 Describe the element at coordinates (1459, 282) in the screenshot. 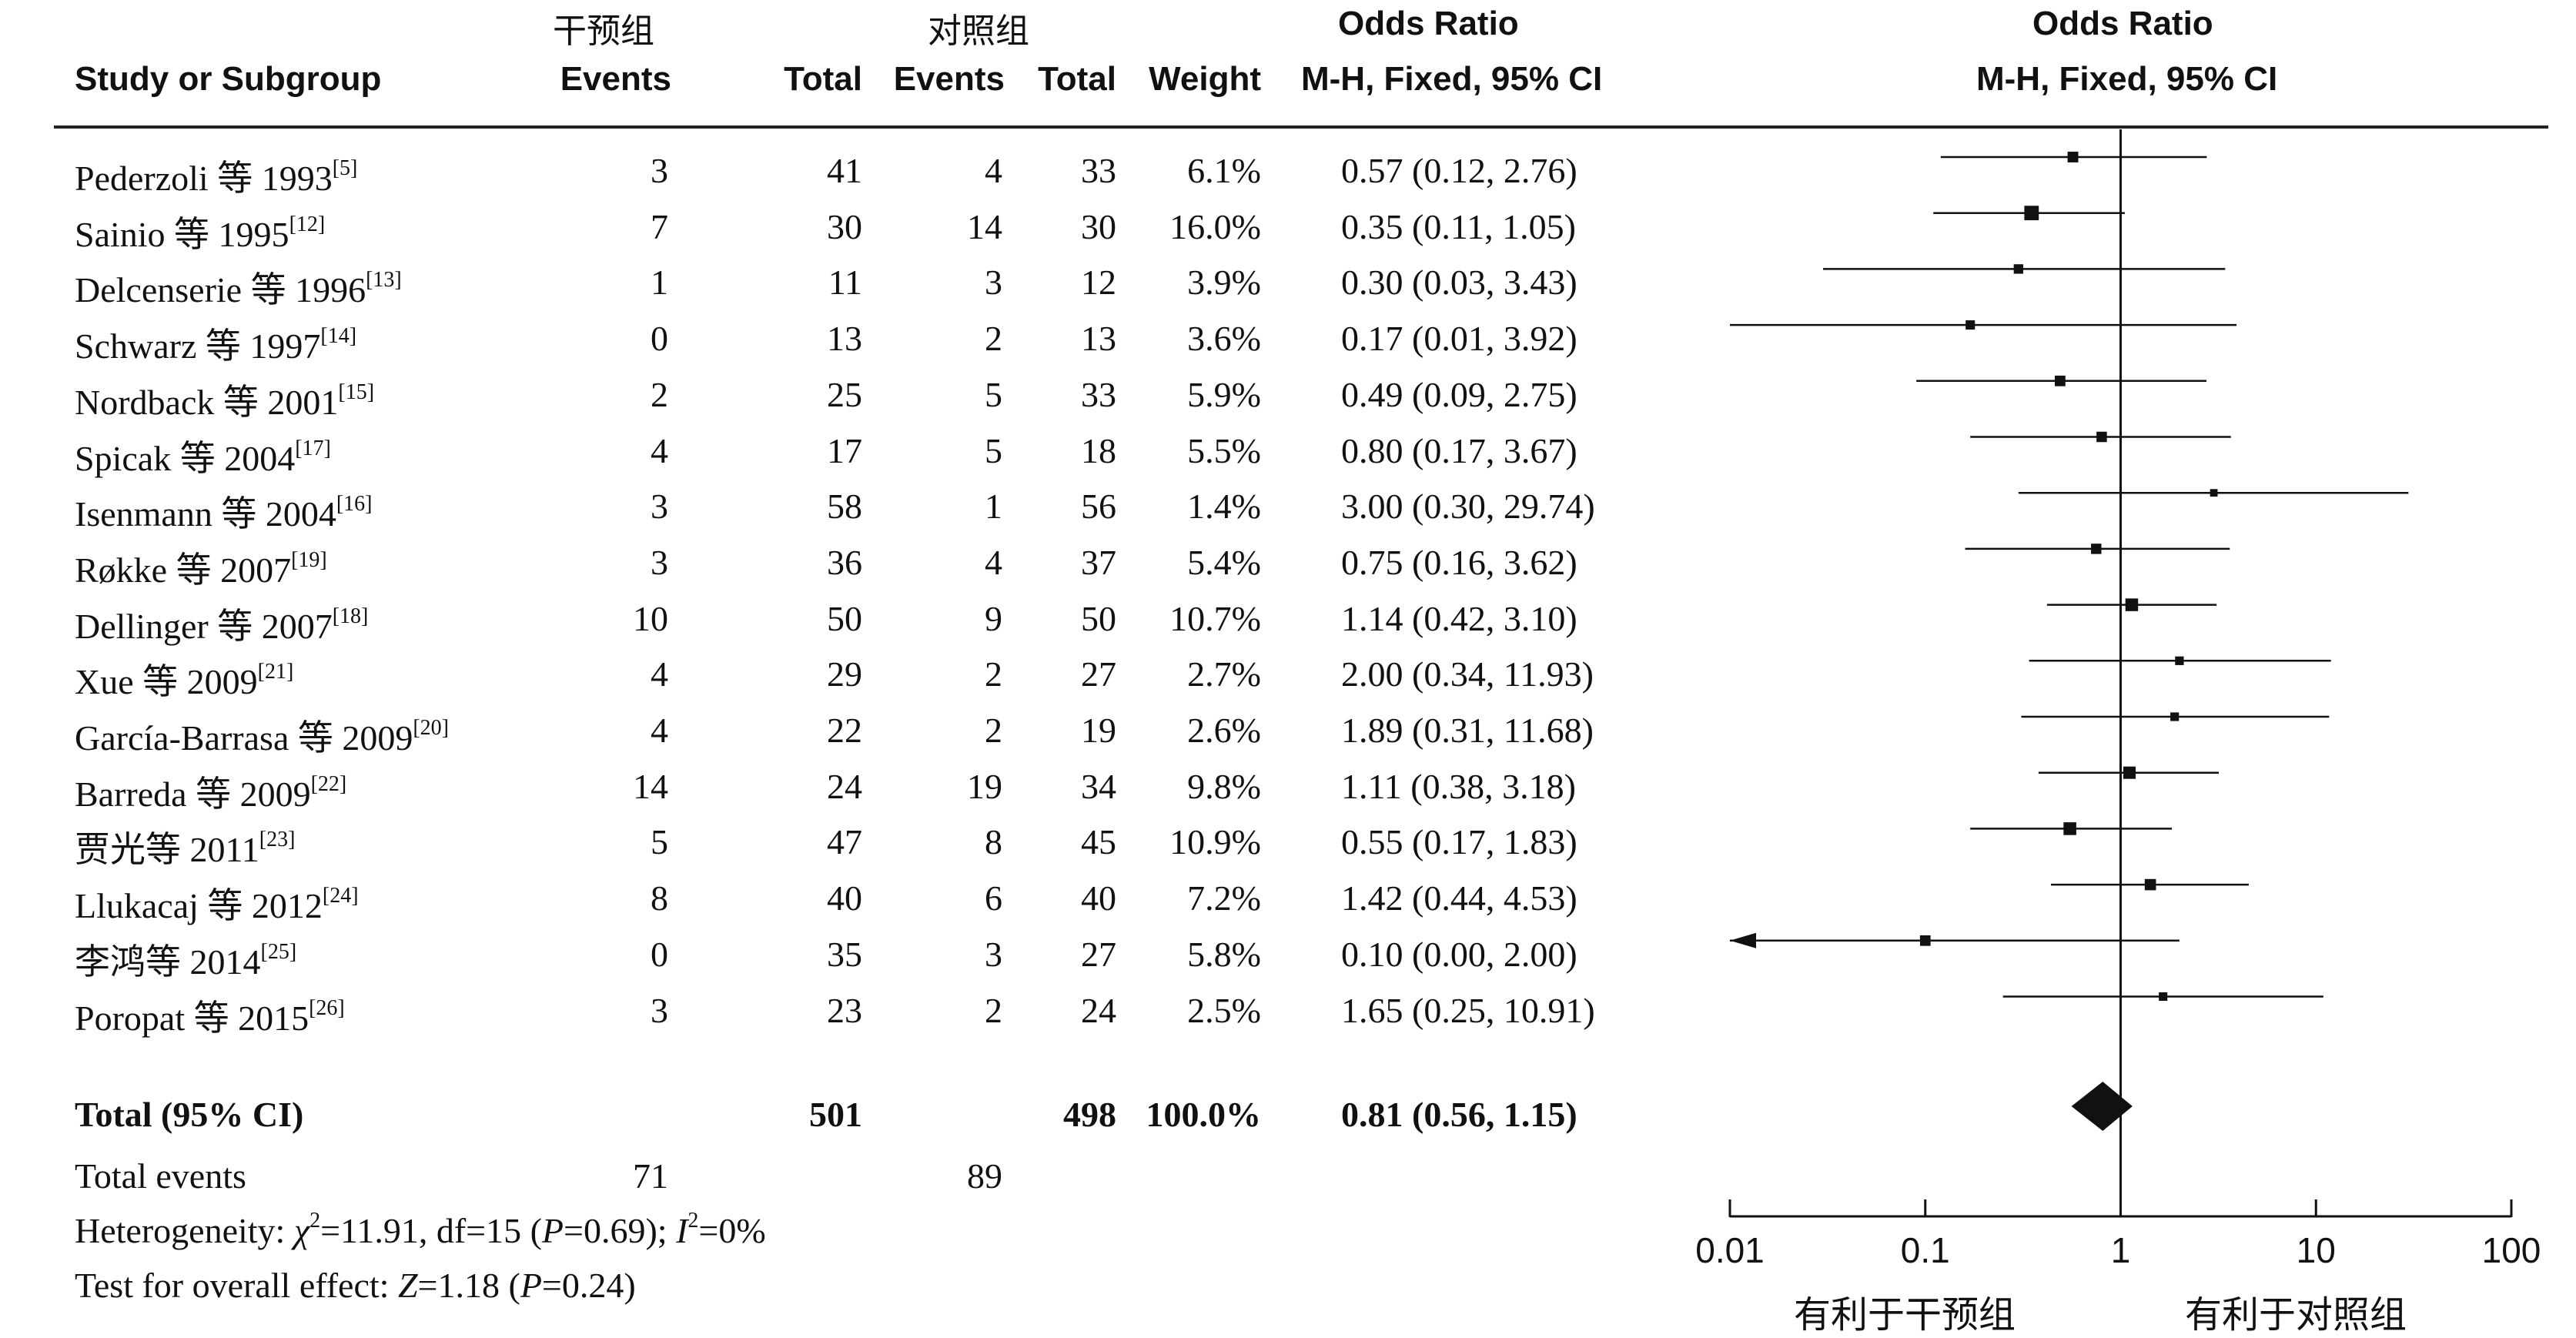

I see `study-or-ci: 0.30 (0.03, 3.43)` at that location.